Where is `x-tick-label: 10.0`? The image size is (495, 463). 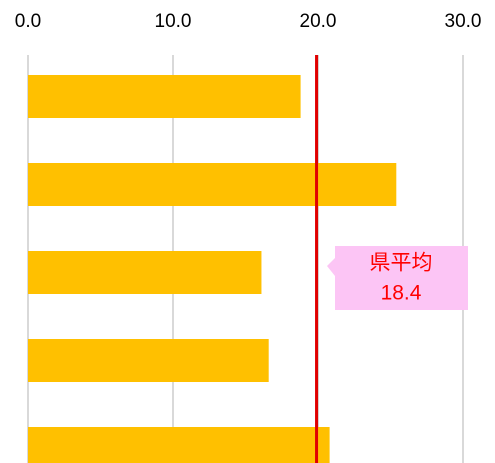
x-tick-label: 10.0 is located at coordinates (173, 21).